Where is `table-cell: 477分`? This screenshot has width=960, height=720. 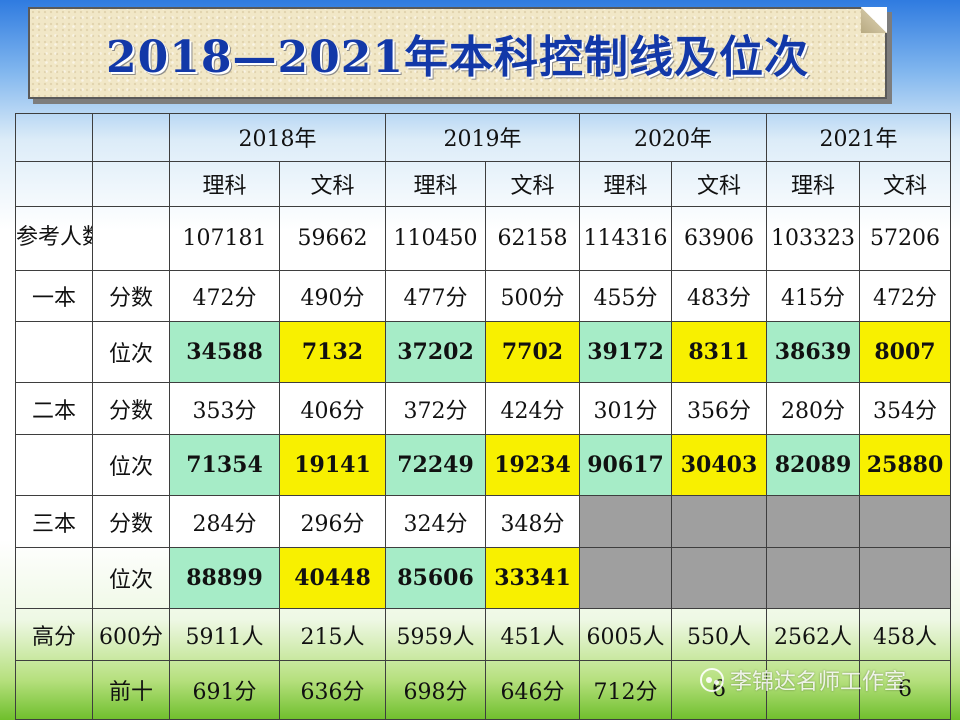 table-cell: 477分 is located at coordinates (435, 296).